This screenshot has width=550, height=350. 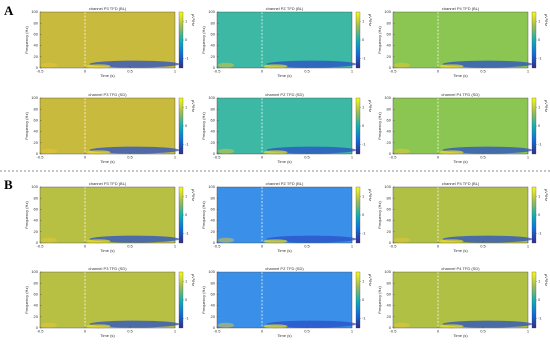 I want to click on chart-title: channel P4 TFD (BL), so click(x=461, y=183).